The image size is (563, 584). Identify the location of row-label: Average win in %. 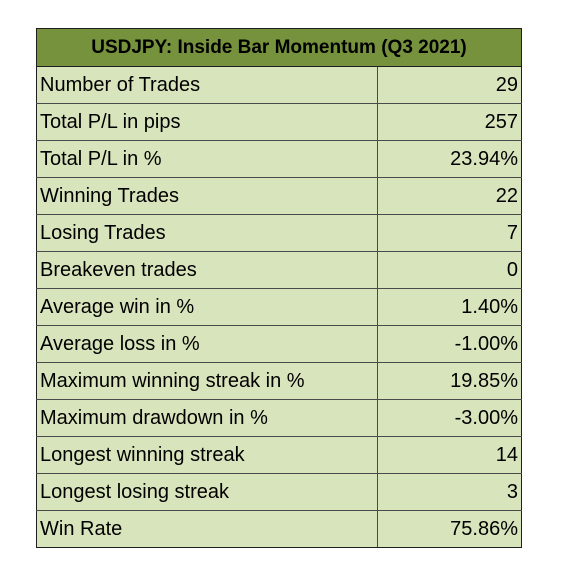
(207, 307).